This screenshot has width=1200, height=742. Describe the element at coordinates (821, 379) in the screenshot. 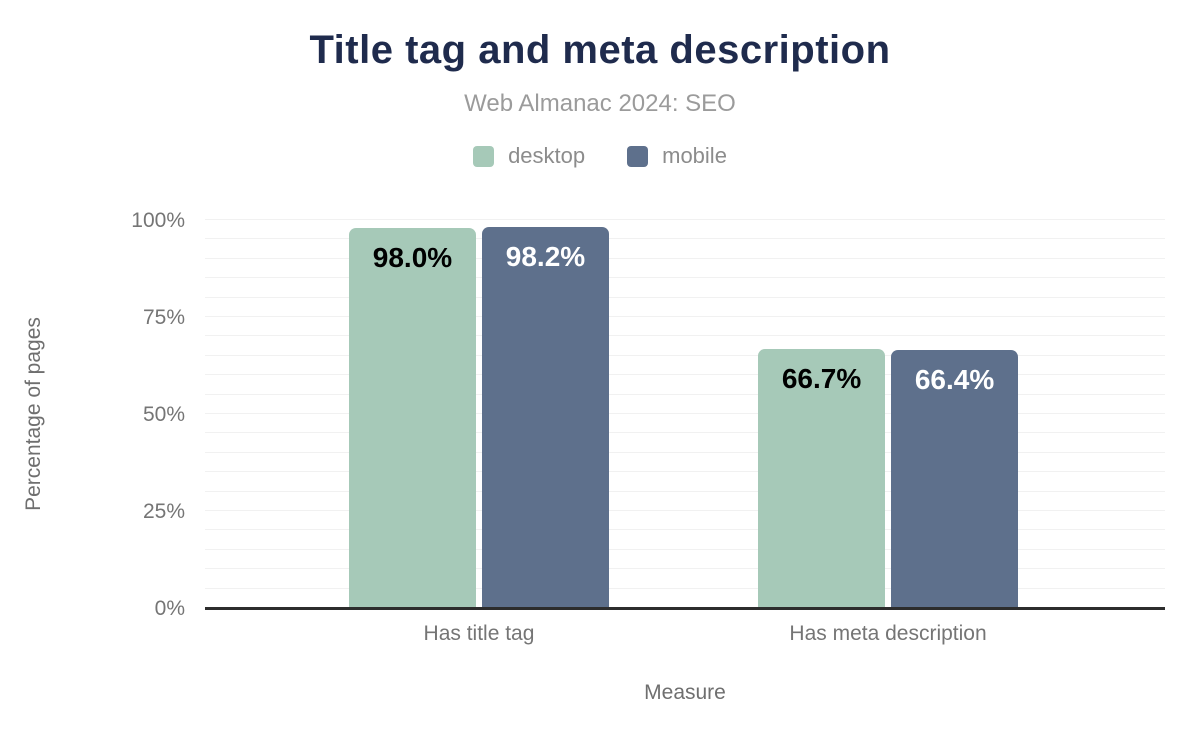

I see `bar-value-label: 66.7%` at that location.